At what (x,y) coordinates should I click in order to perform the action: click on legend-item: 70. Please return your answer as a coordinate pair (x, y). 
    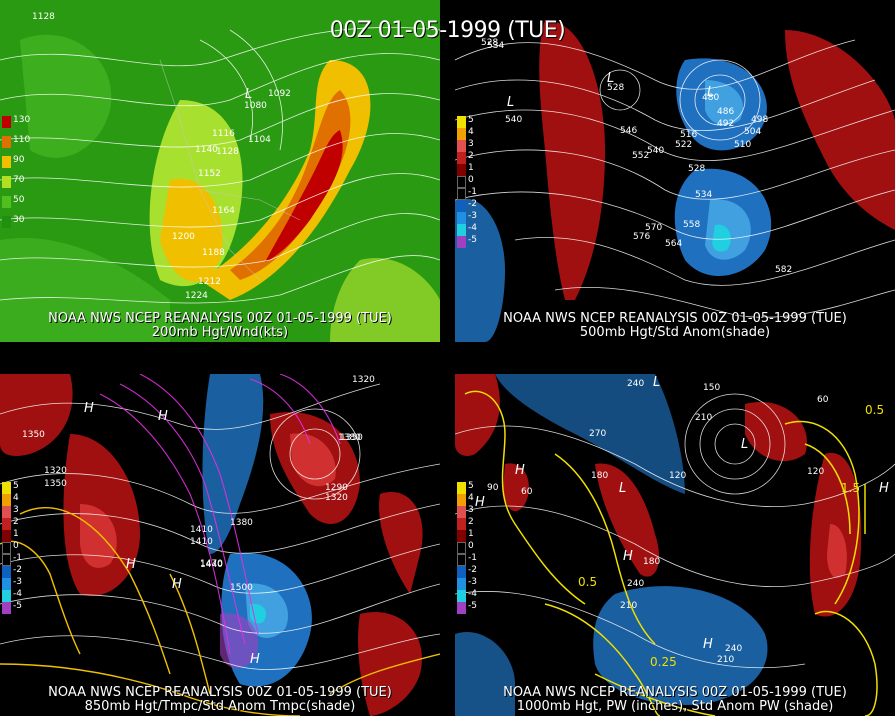
    Looking at the image, I should click on (21, 181).